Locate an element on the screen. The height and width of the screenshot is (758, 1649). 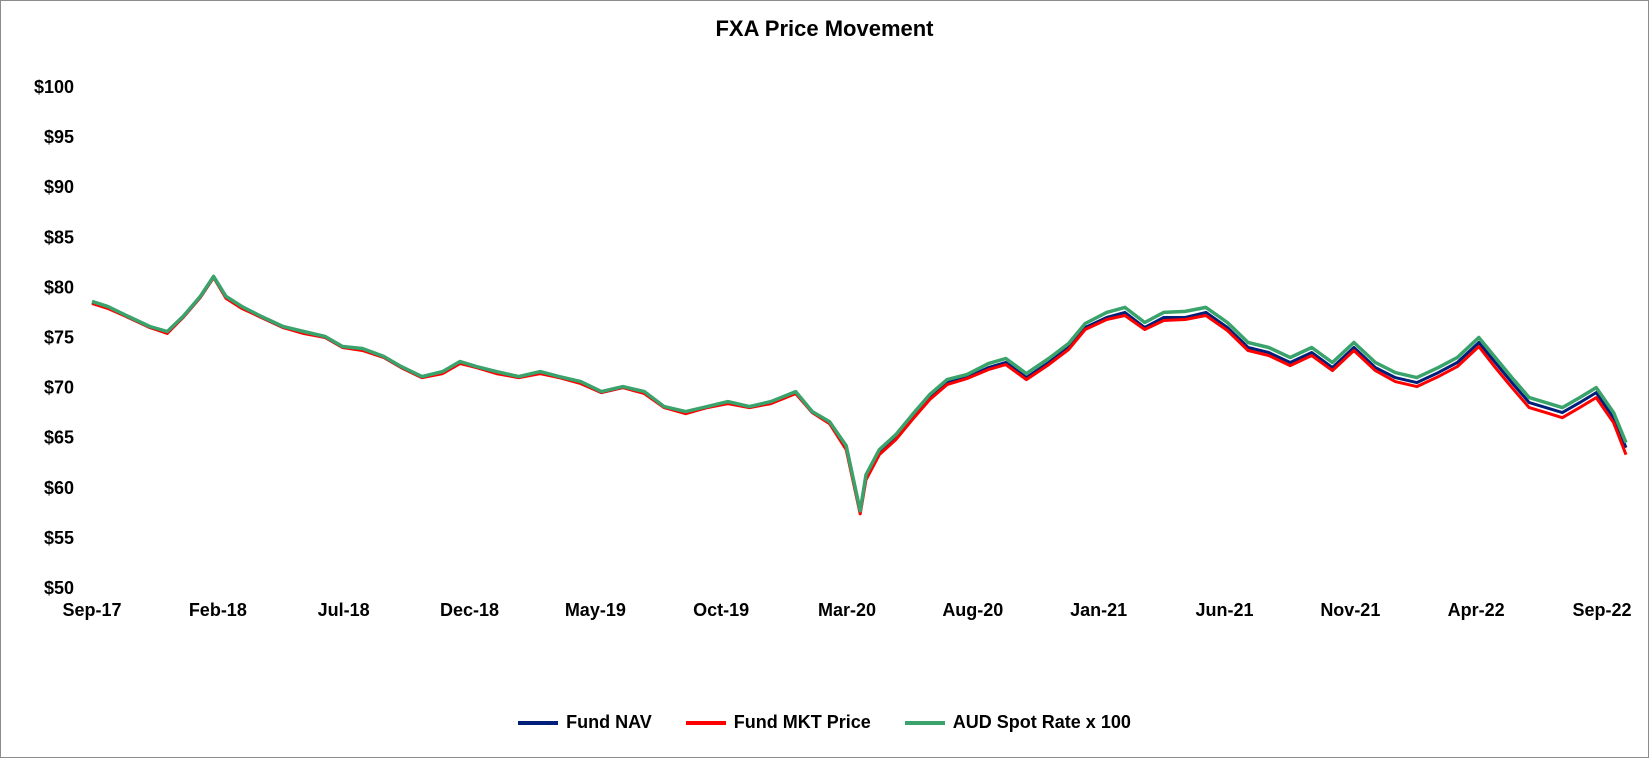
y-tick-label: $85 is located at coordinates (59, 237).